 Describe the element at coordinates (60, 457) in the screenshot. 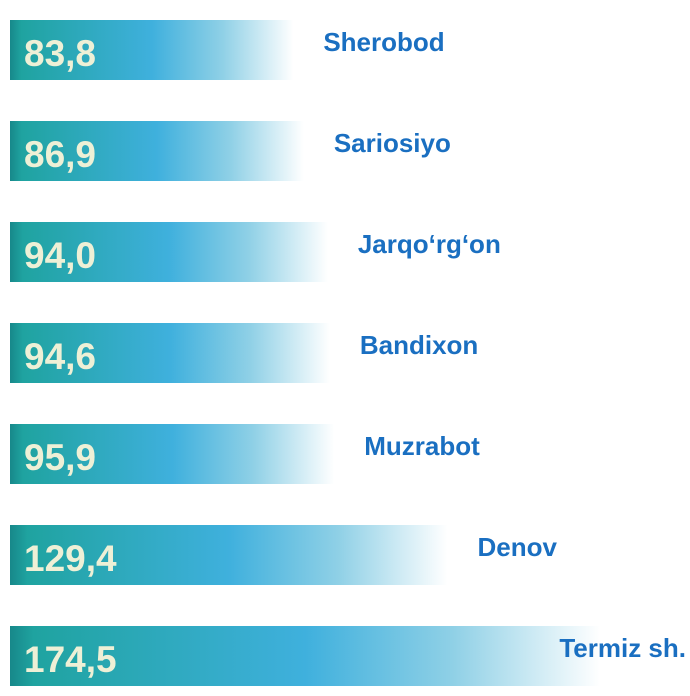

I see `value-label: 95,9` at that location.